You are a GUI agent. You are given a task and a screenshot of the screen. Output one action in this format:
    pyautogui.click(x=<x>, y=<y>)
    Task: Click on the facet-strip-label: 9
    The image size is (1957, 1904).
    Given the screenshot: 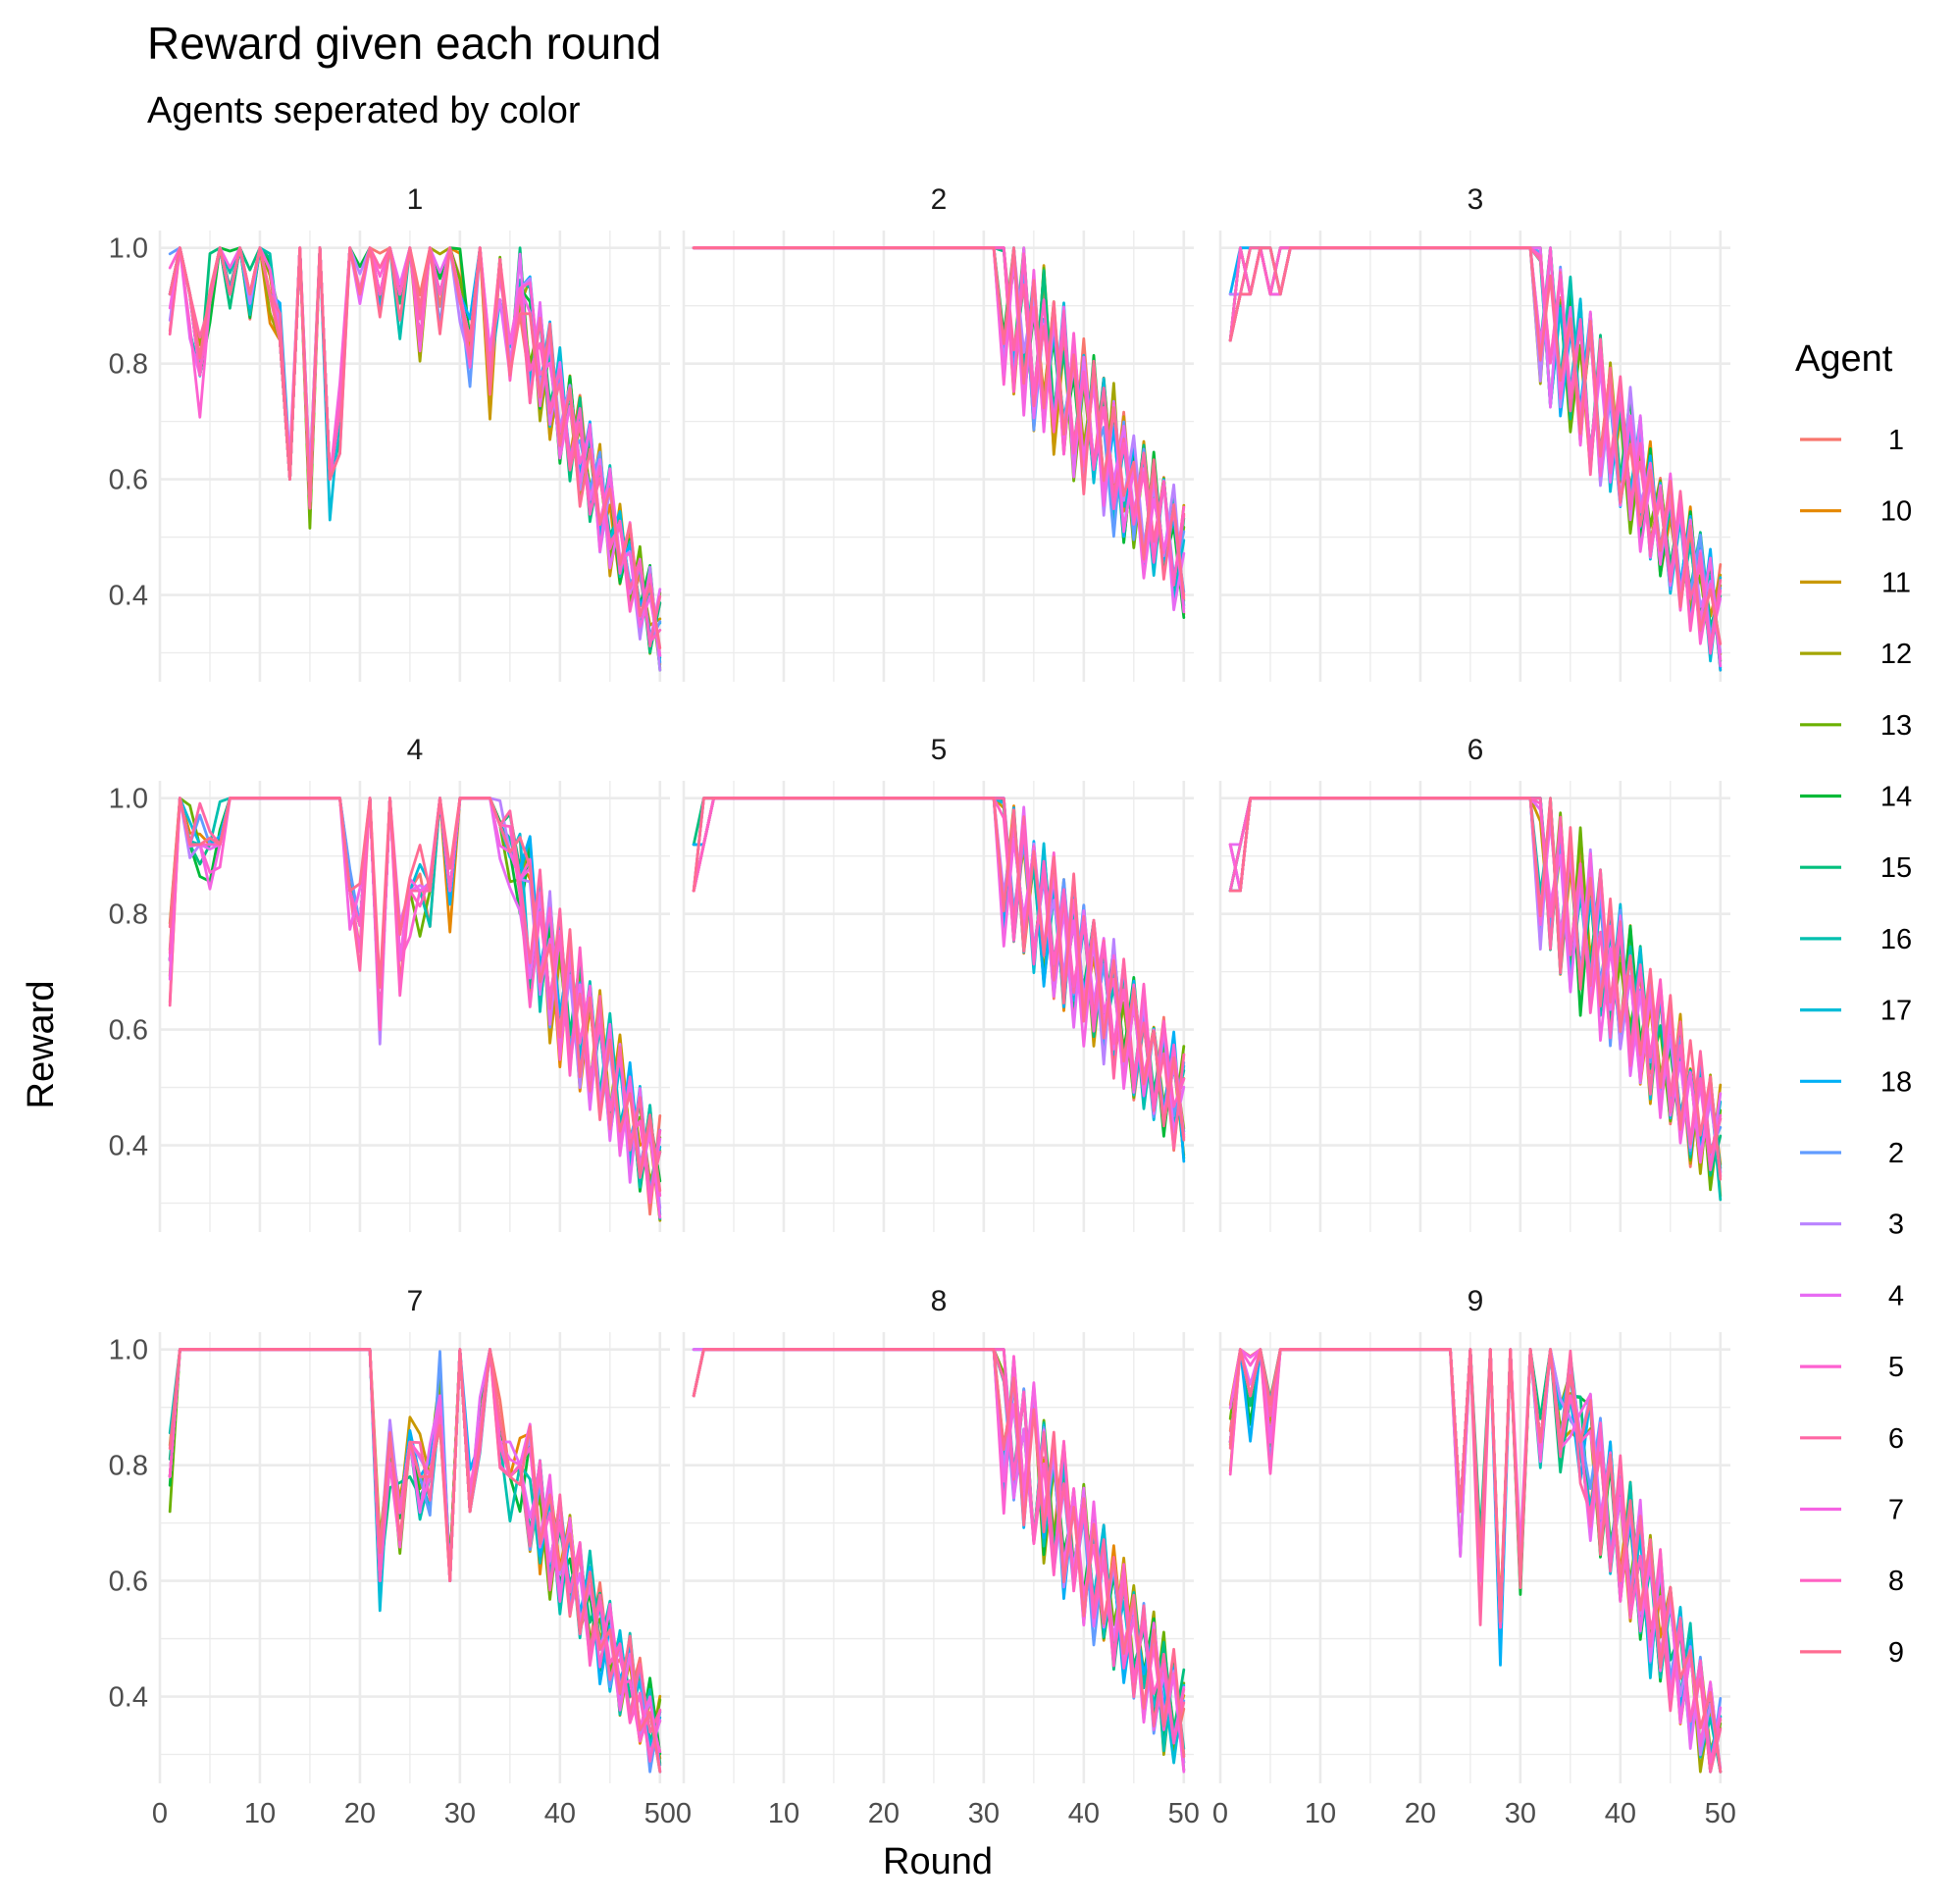 What is the action you would take?
    pyautogui.click(x=1476, y=1301)
    